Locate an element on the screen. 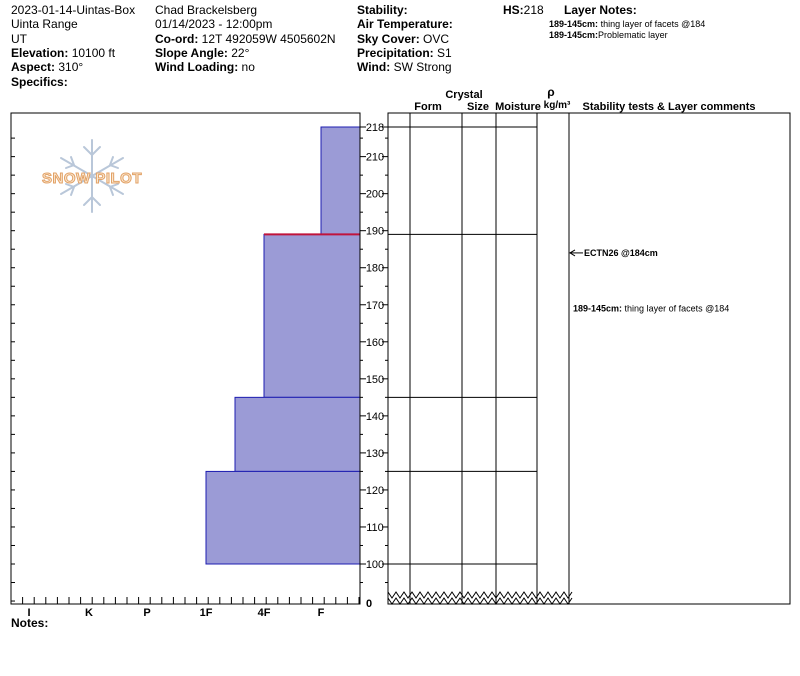  wind-value: SW Strong is located at coordinates (422, 67).